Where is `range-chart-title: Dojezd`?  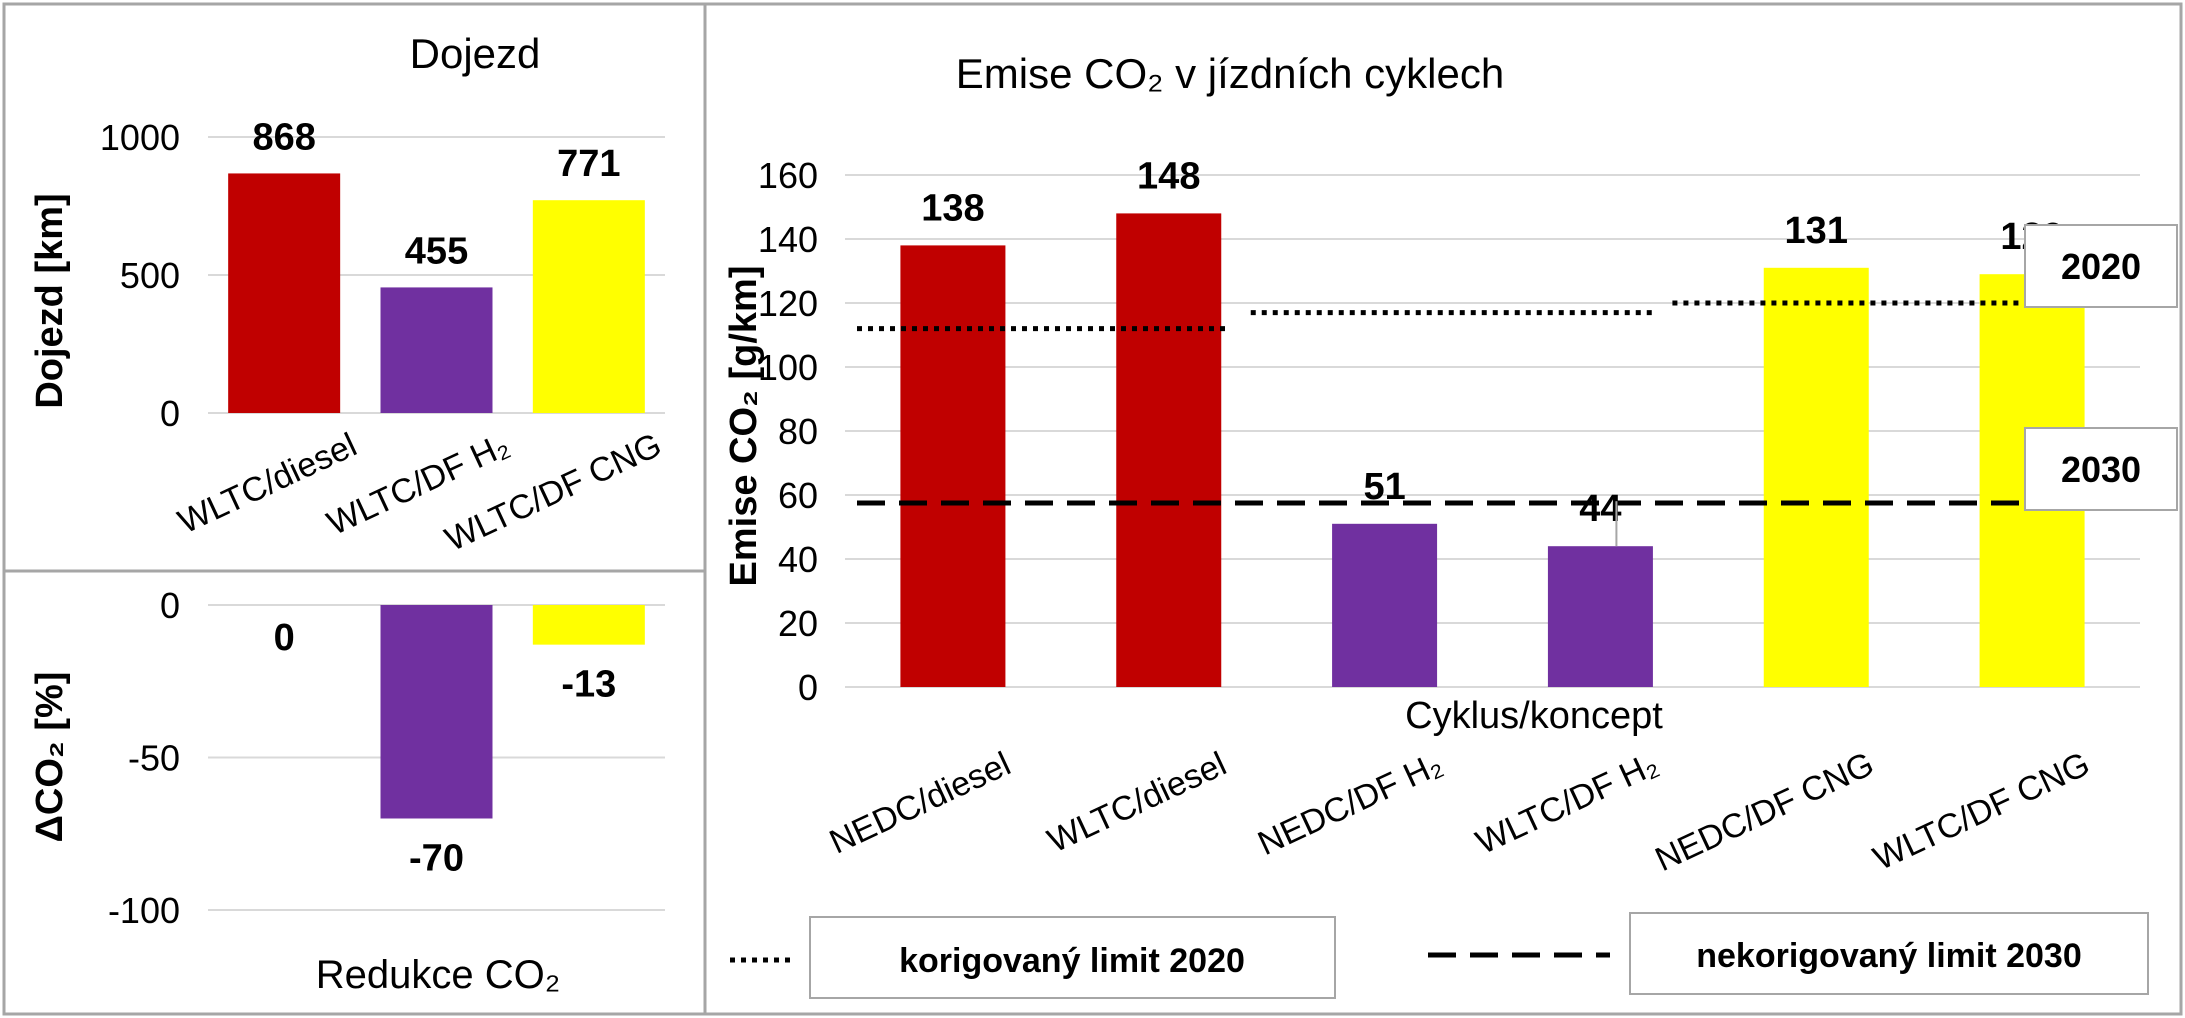
range-chart-title: Dojezd is located at coordinates (475, 53).